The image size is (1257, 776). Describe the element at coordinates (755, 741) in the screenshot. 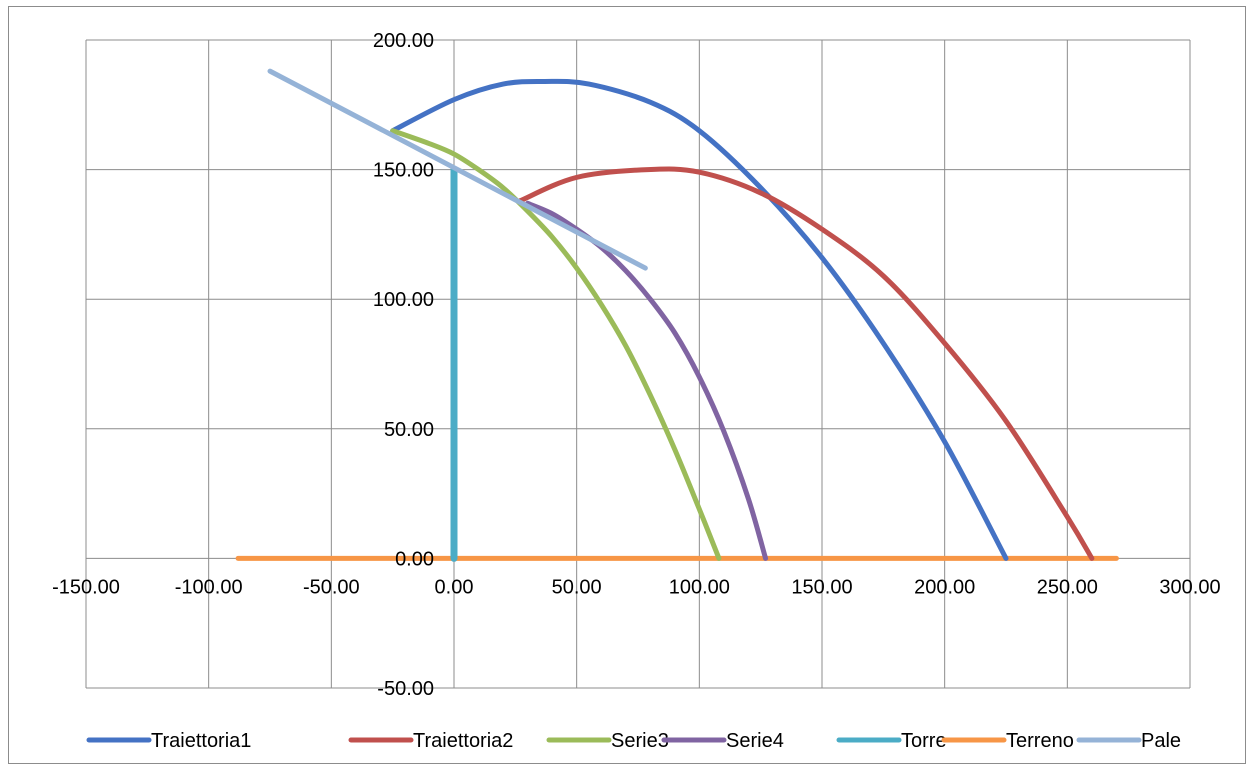

I see `legend-label-serie4: Serie4` at that location.